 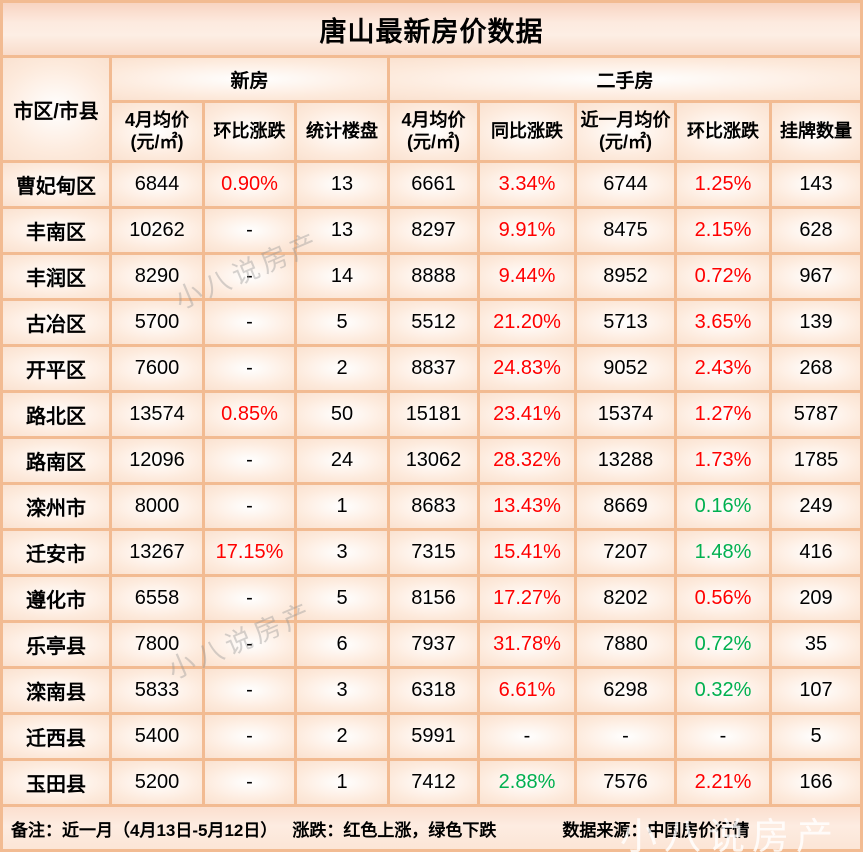 What do you see at coordinates (723, 184) in the screenshot?
I see `value-cell: 1.25%` at bounding box center [723, 184].